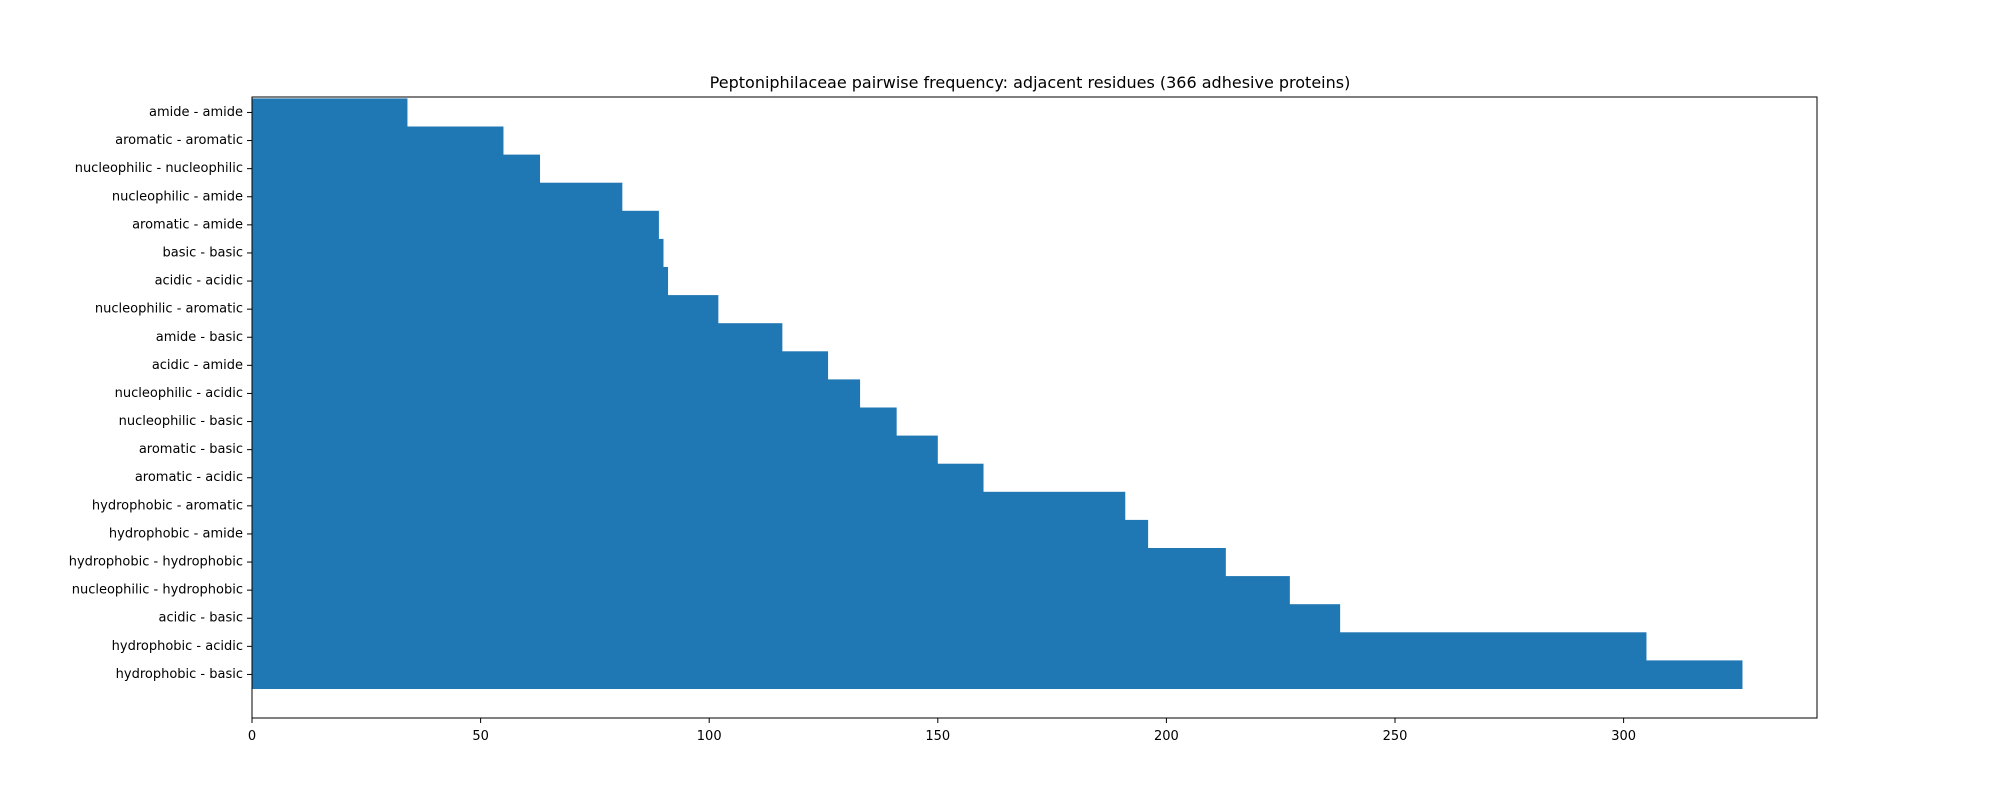  Describe the element at coordinates (189, 477) in the screenshot. I see `y-tick-label: aromatic - acidic` at that location.